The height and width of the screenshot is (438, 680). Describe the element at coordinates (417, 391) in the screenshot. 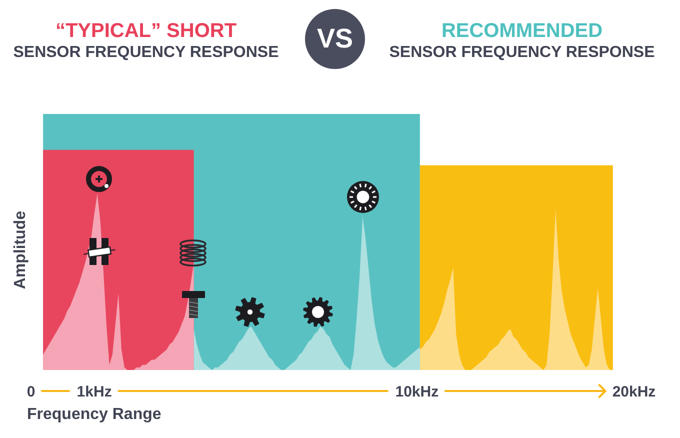

I see `x-tick-label: 10kHz` at that location.